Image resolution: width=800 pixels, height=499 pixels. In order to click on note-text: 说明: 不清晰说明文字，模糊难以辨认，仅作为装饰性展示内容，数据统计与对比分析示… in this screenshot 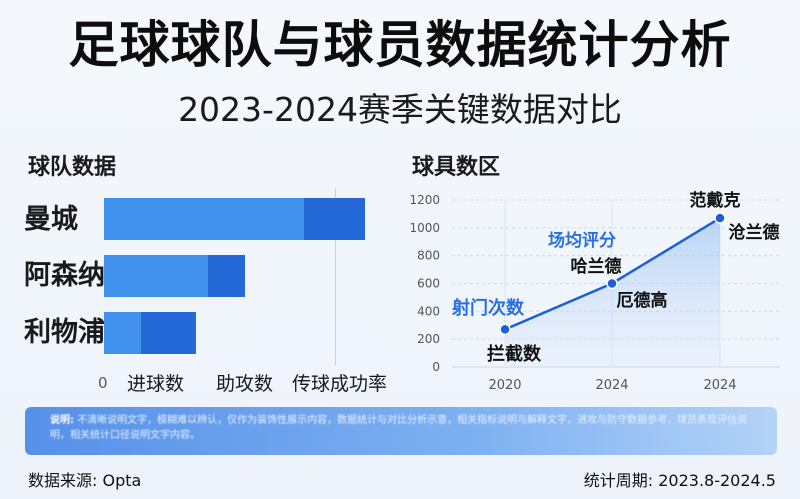, I will do `click(408, 429)`.